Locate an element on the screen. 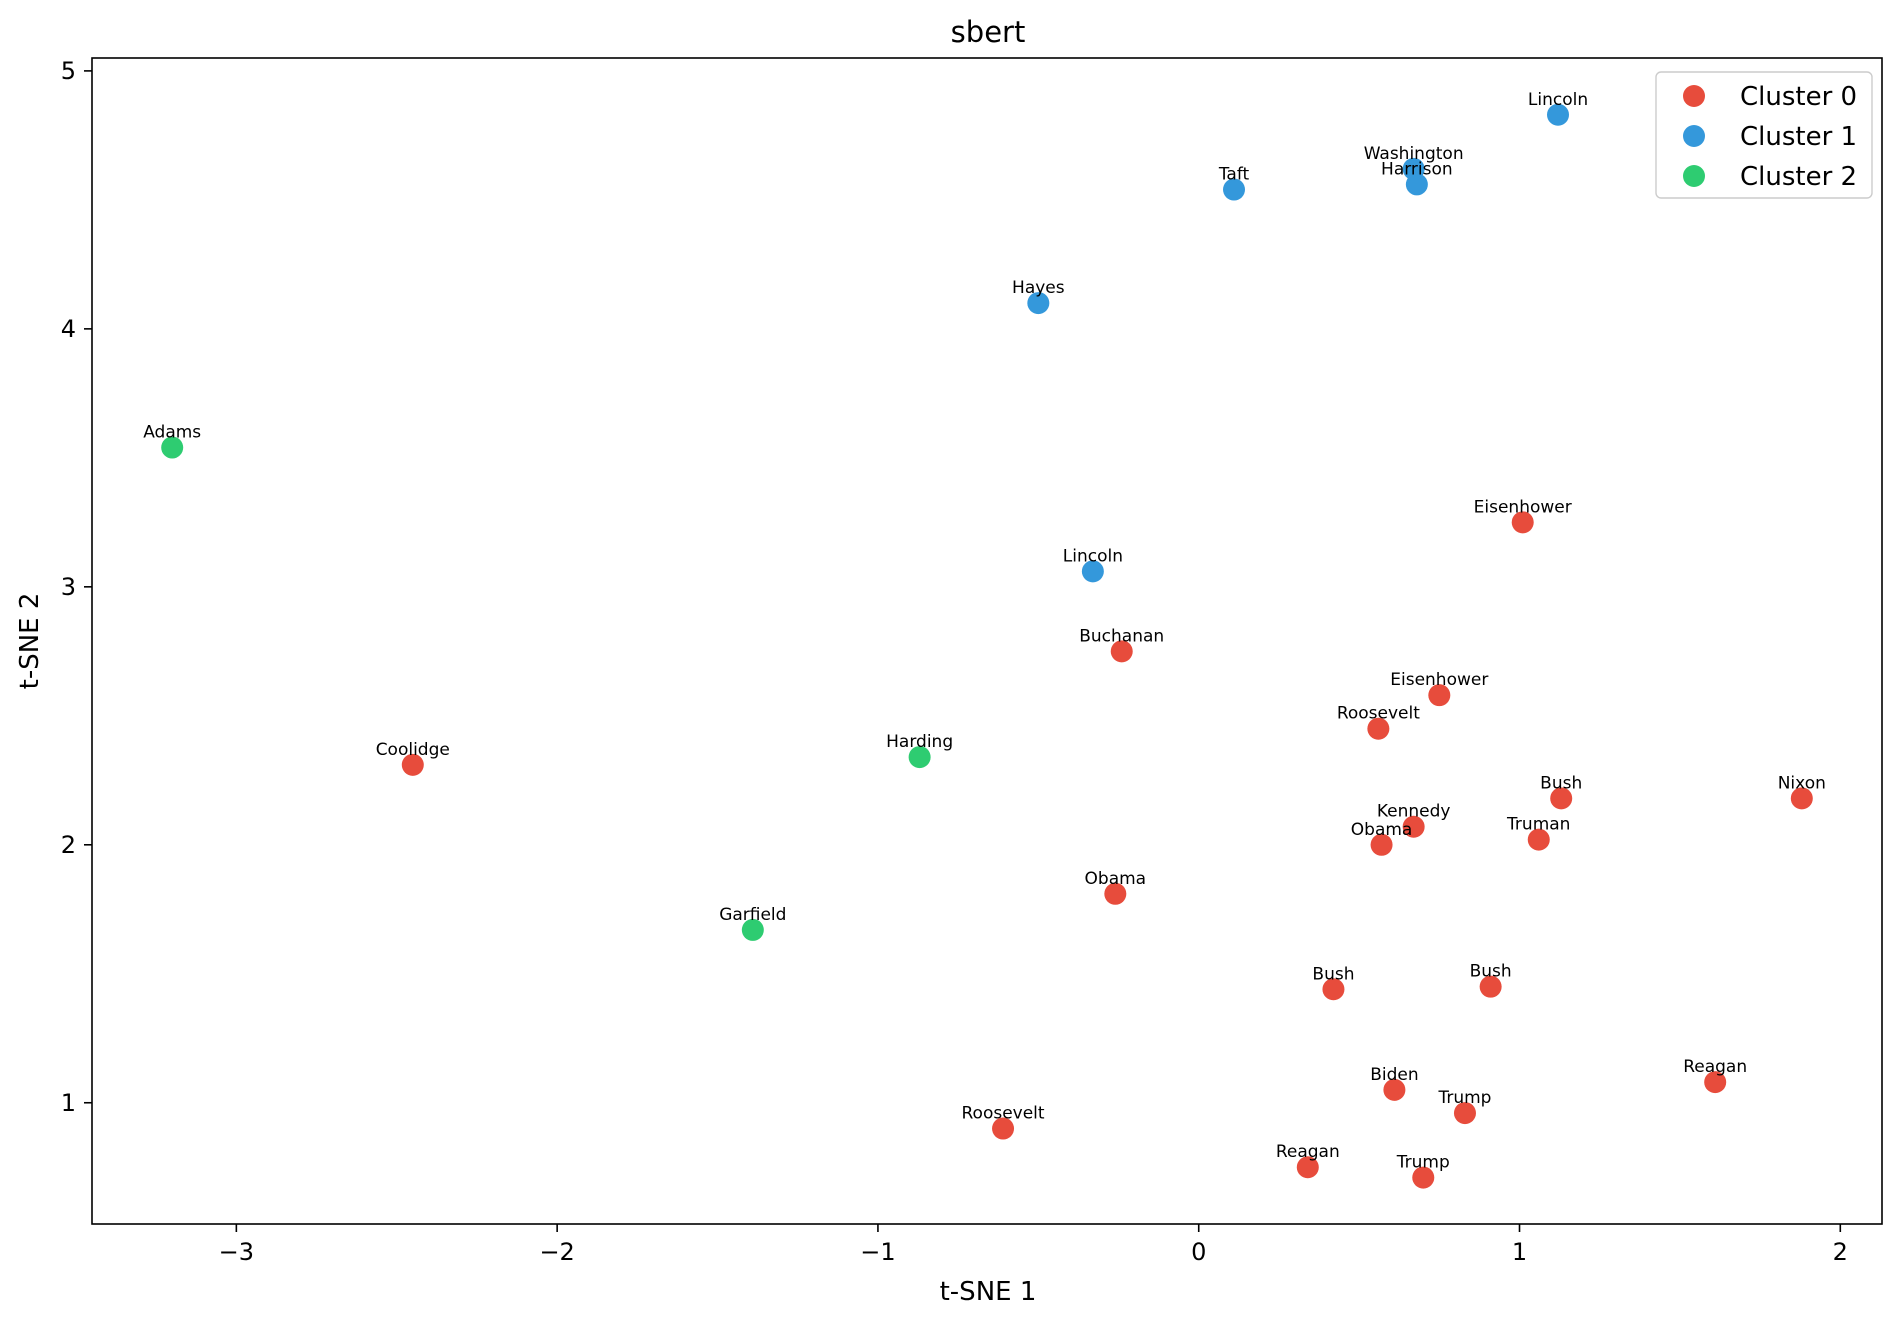  point-label: Harding is located at coordinates (919, 742).